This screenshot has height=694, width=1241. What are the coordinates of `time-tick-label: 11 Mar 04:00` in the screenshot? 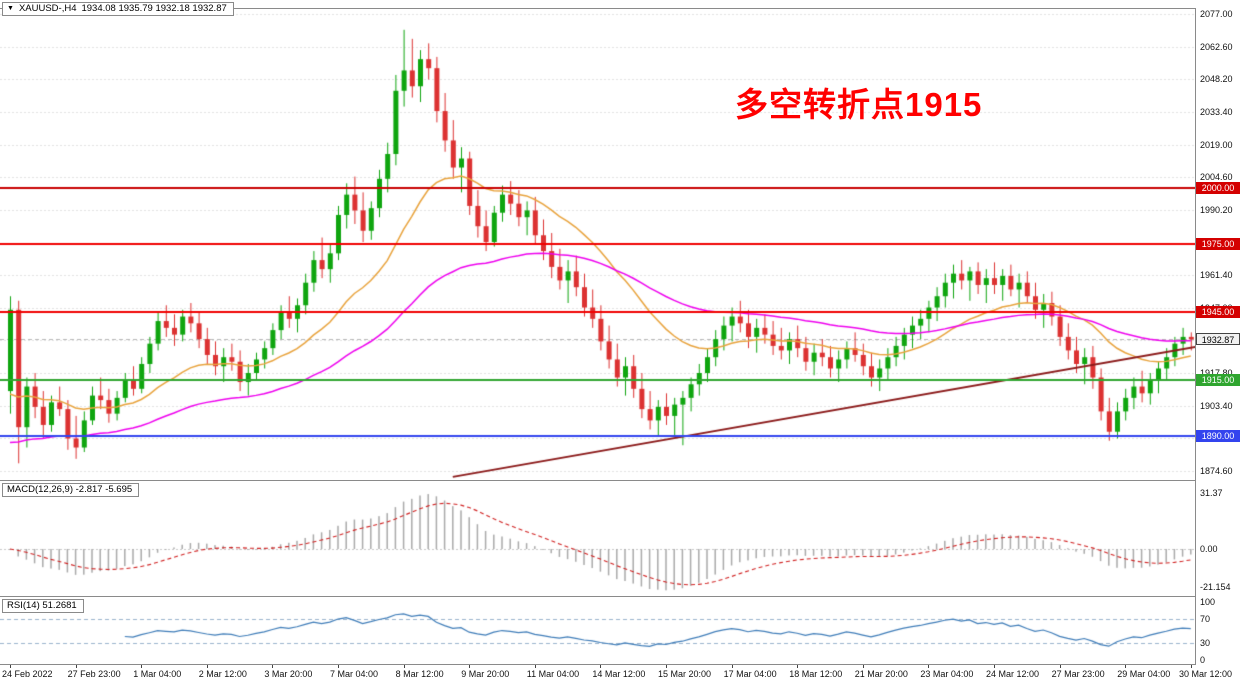 It's located at (553, 674).